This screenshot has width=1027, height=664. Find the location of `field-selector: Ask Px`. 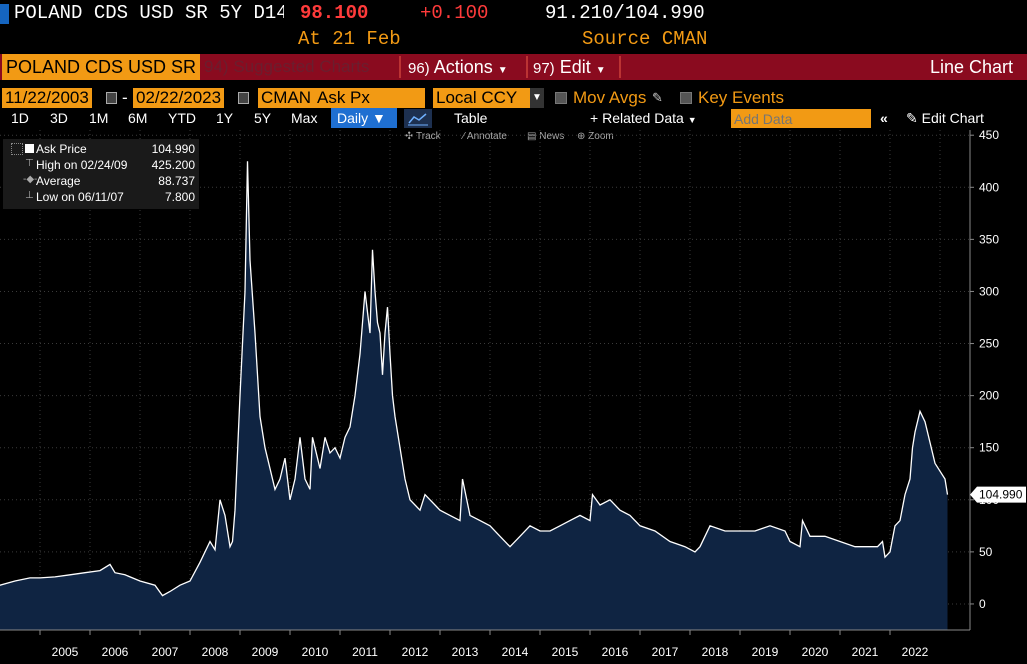

field-selector: Ask Px is located at coordinates (369, 98).